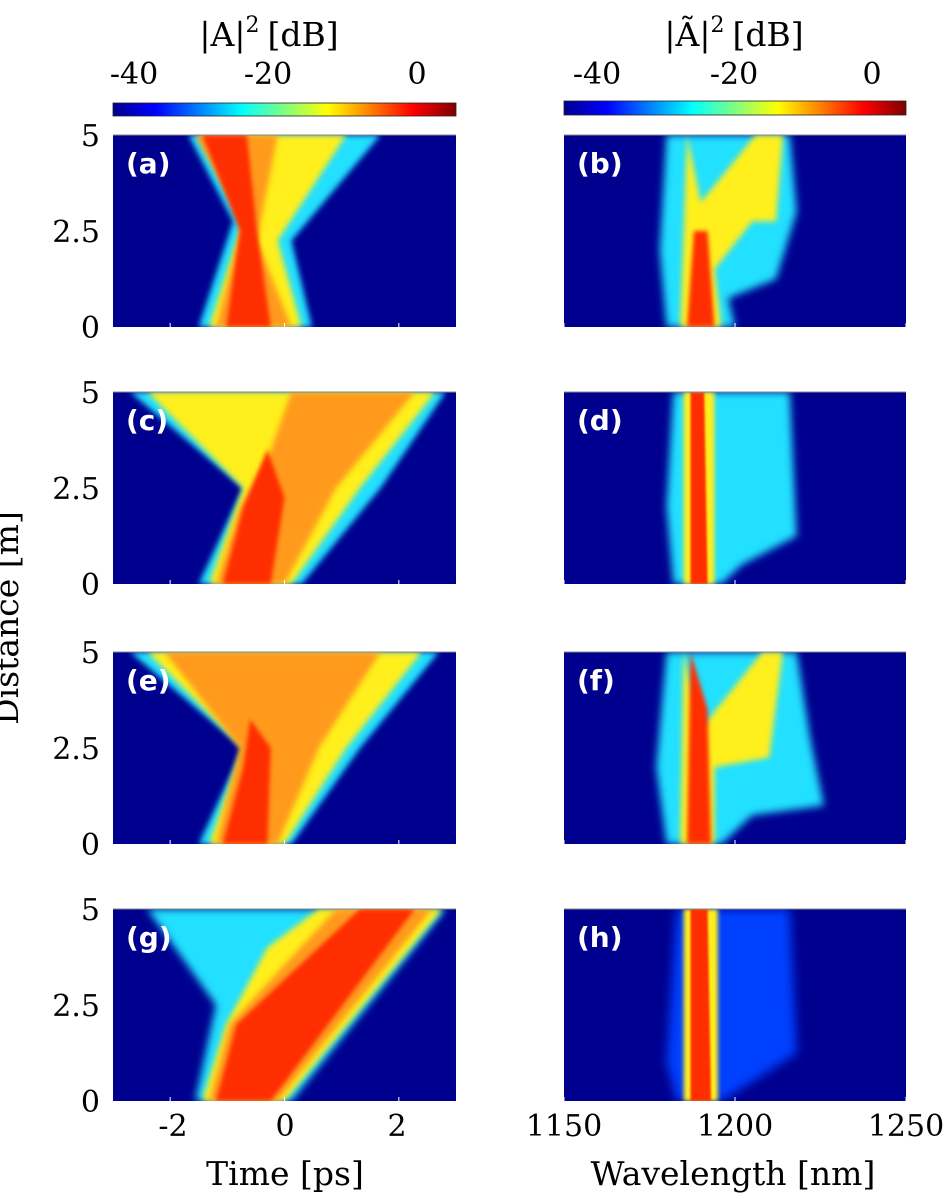 This screenshot has width=945, height=1204. I want to click on y-axis-label: Distance [m], so click(13, 618).